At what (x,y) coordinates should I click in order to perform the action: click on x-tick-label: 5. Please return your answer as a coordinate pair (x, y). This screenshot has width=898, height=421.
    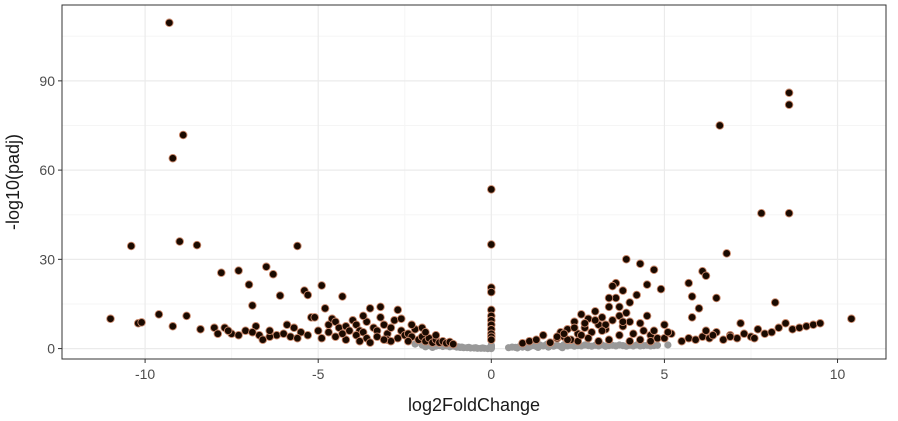
    Looking at the image, I should click on (665, 374).